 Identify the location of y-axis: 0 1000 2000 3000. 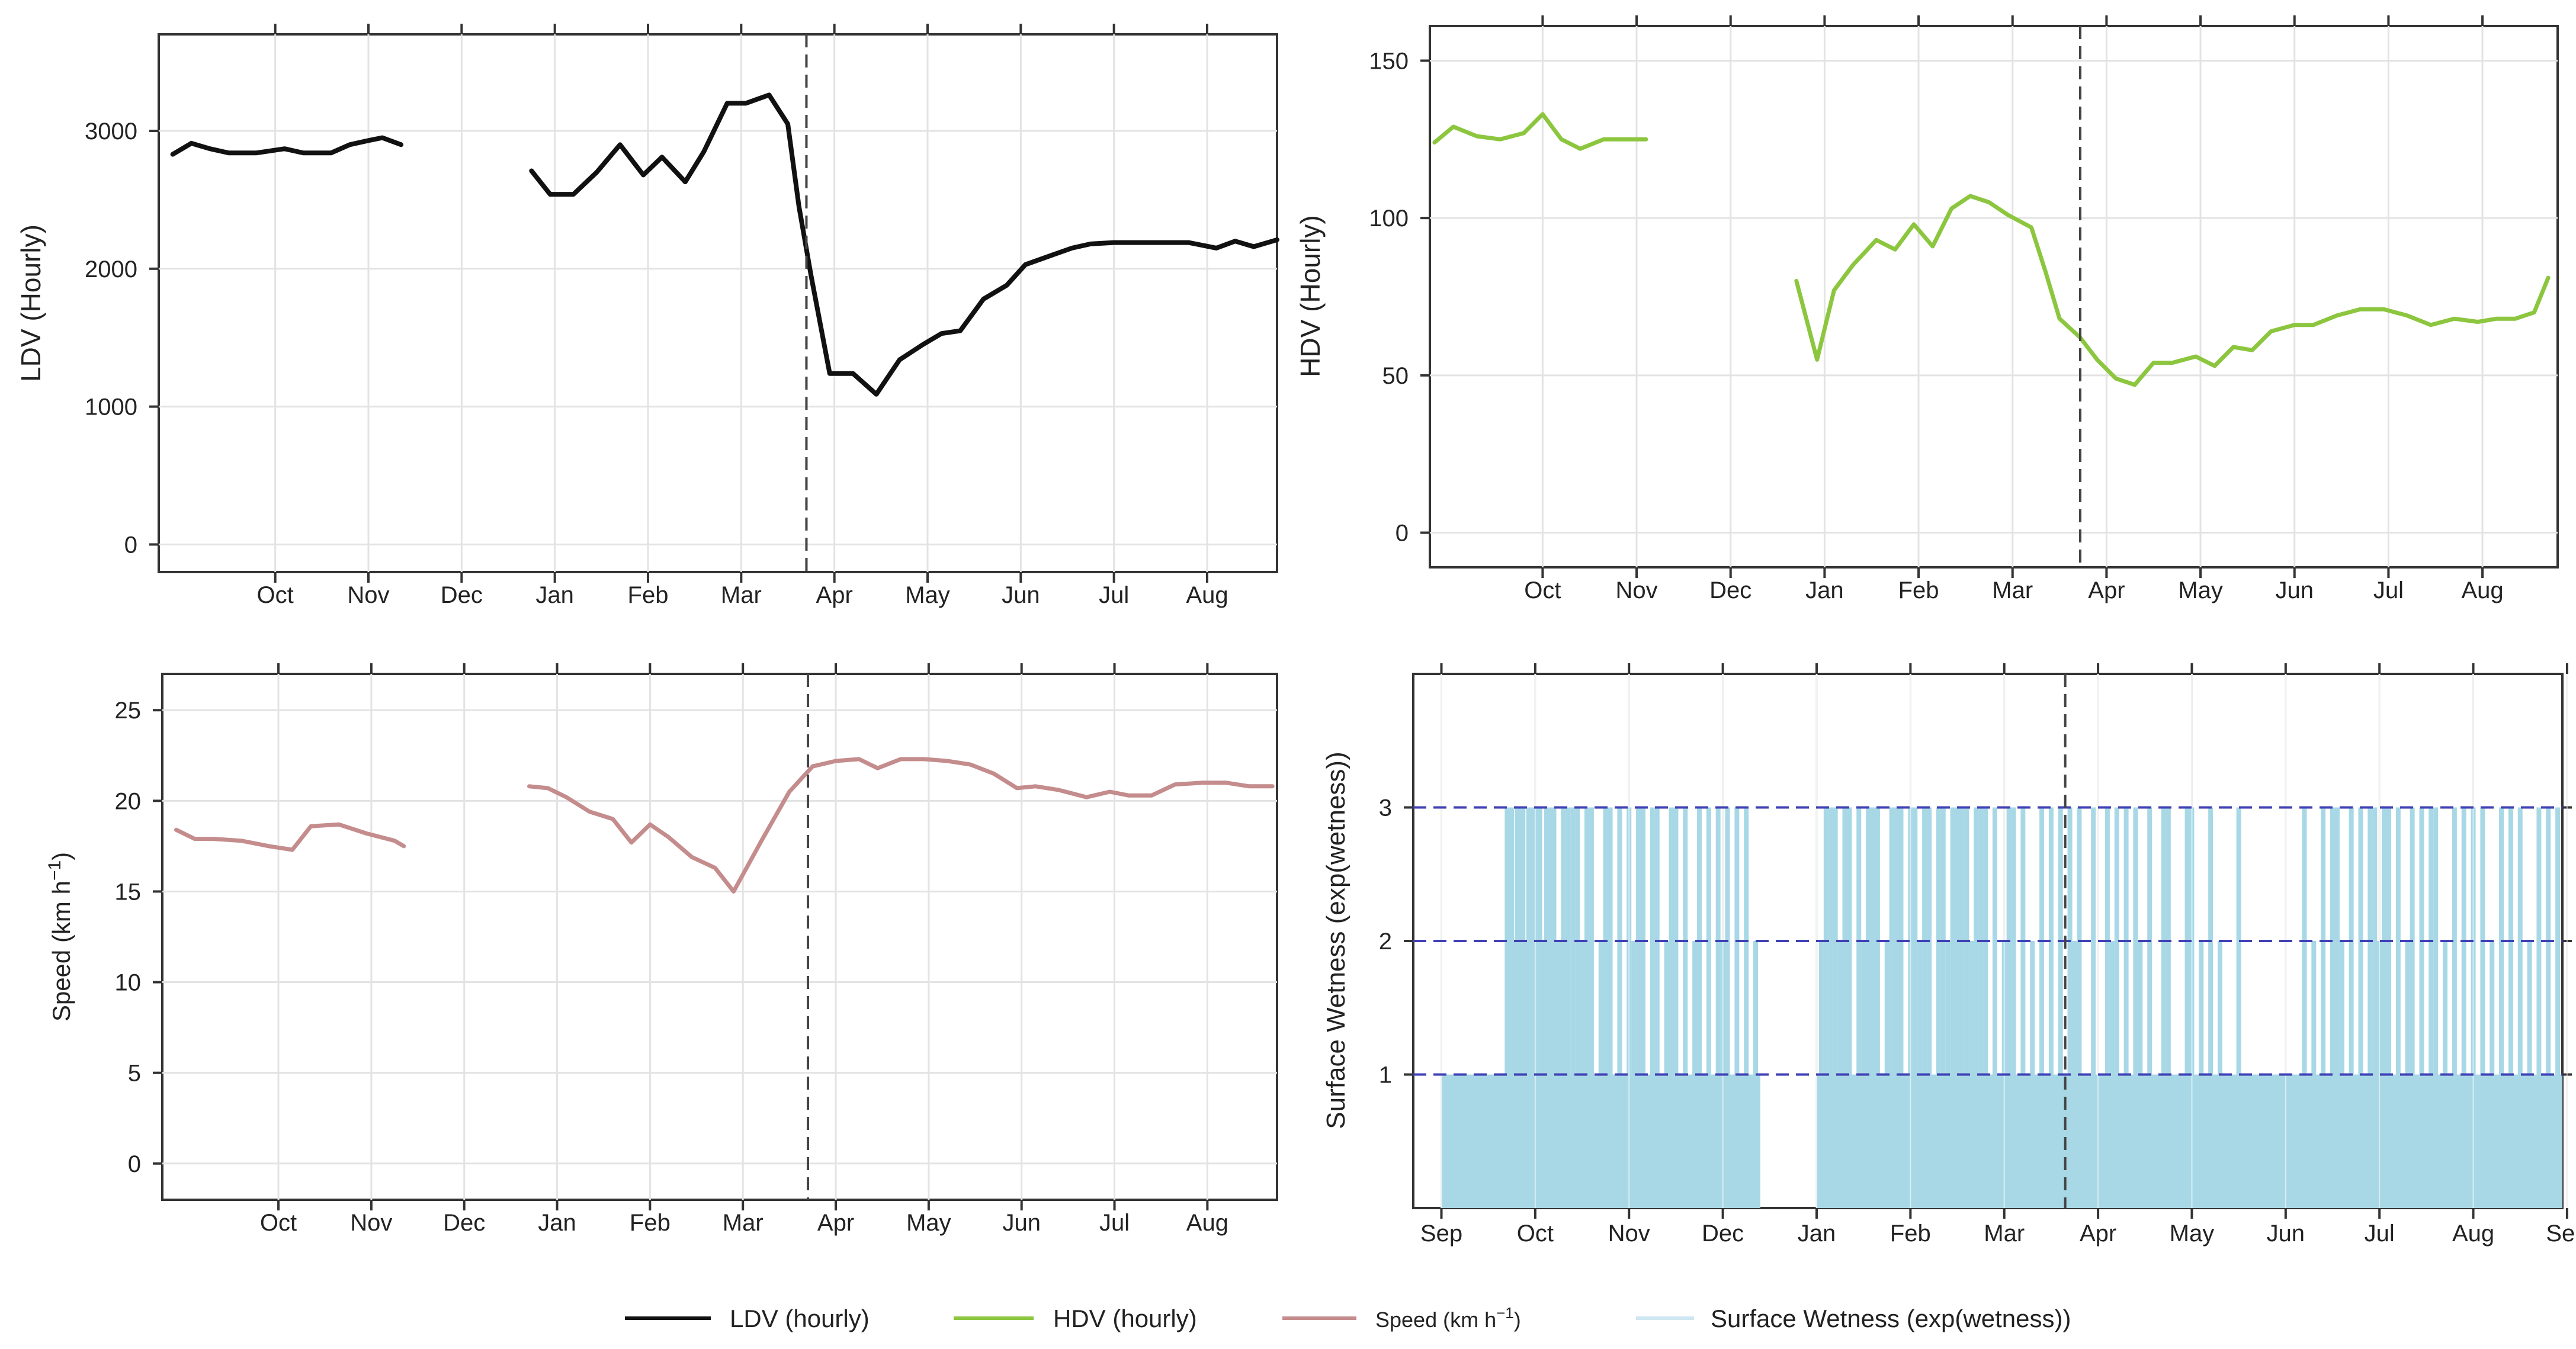
(122, 338).